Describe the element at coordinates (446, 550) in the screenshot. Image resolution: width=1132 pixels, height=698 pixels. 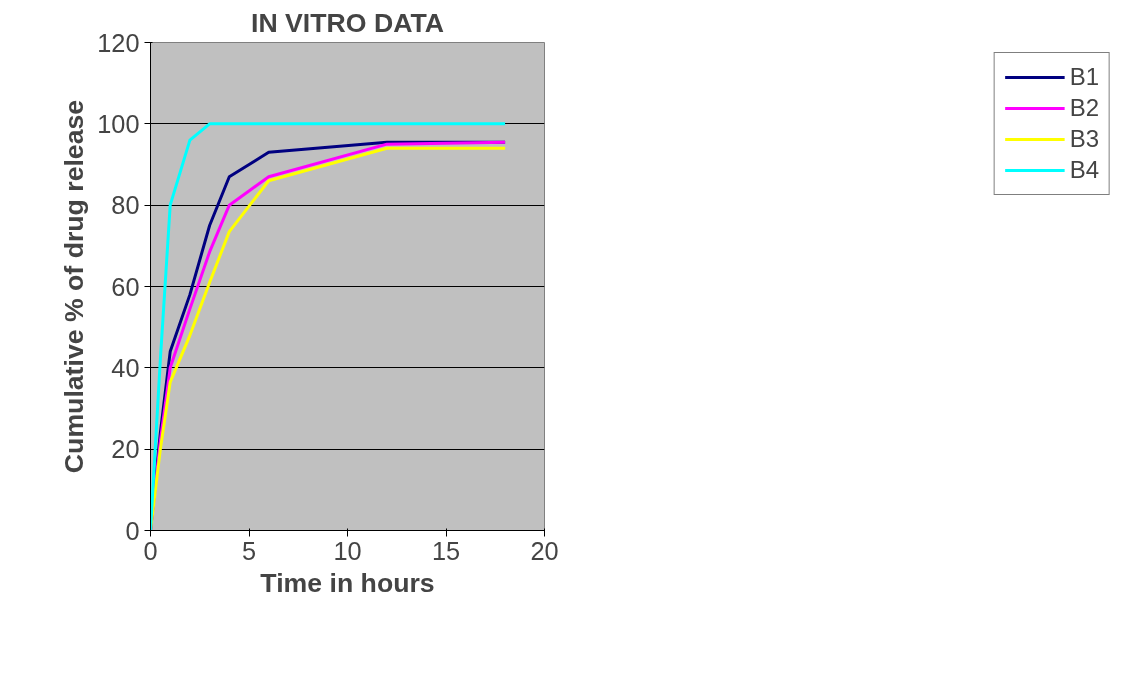
I see `x-tick-label: 15` at that location.